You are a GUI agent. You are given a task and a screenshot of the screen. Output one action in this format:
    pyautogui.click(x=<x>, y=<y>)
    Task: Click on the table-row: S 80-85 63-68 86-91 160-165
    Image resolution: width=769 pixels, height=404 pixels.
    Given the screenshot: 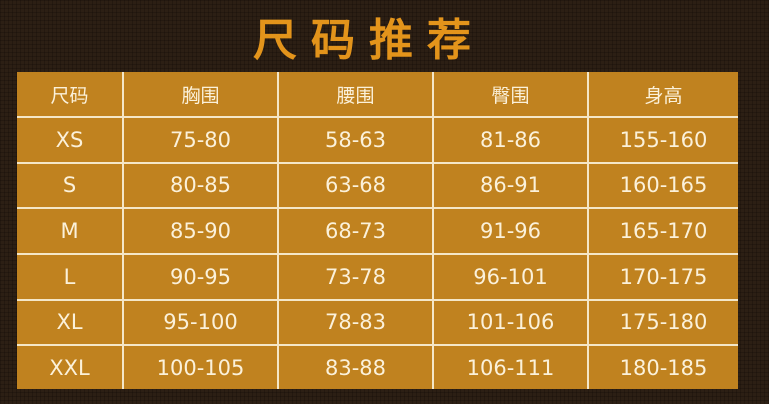 What is the action you would take?
    pyautogui.click(x=377, y=185)
    